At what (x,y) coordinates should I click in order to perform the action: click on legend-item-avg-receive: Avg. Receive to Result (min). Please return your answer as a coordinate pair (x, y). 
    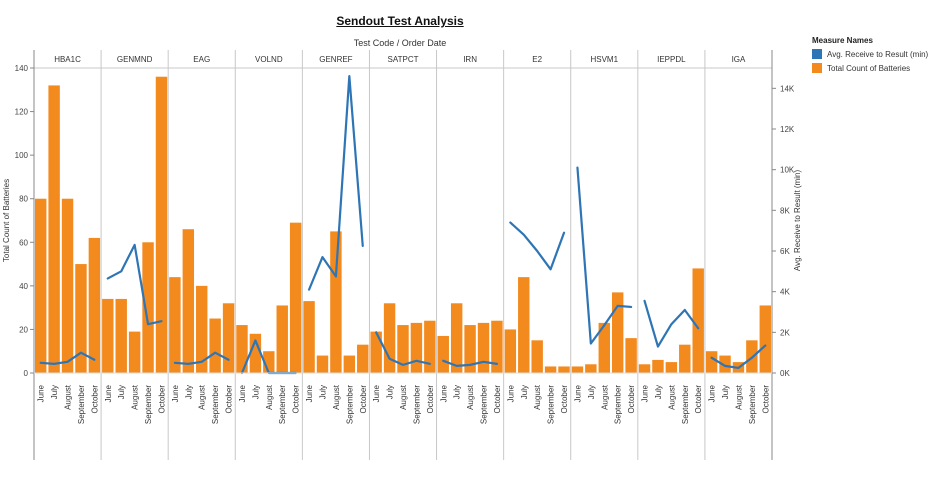
    Looking at the image, I should click on (871, 54).